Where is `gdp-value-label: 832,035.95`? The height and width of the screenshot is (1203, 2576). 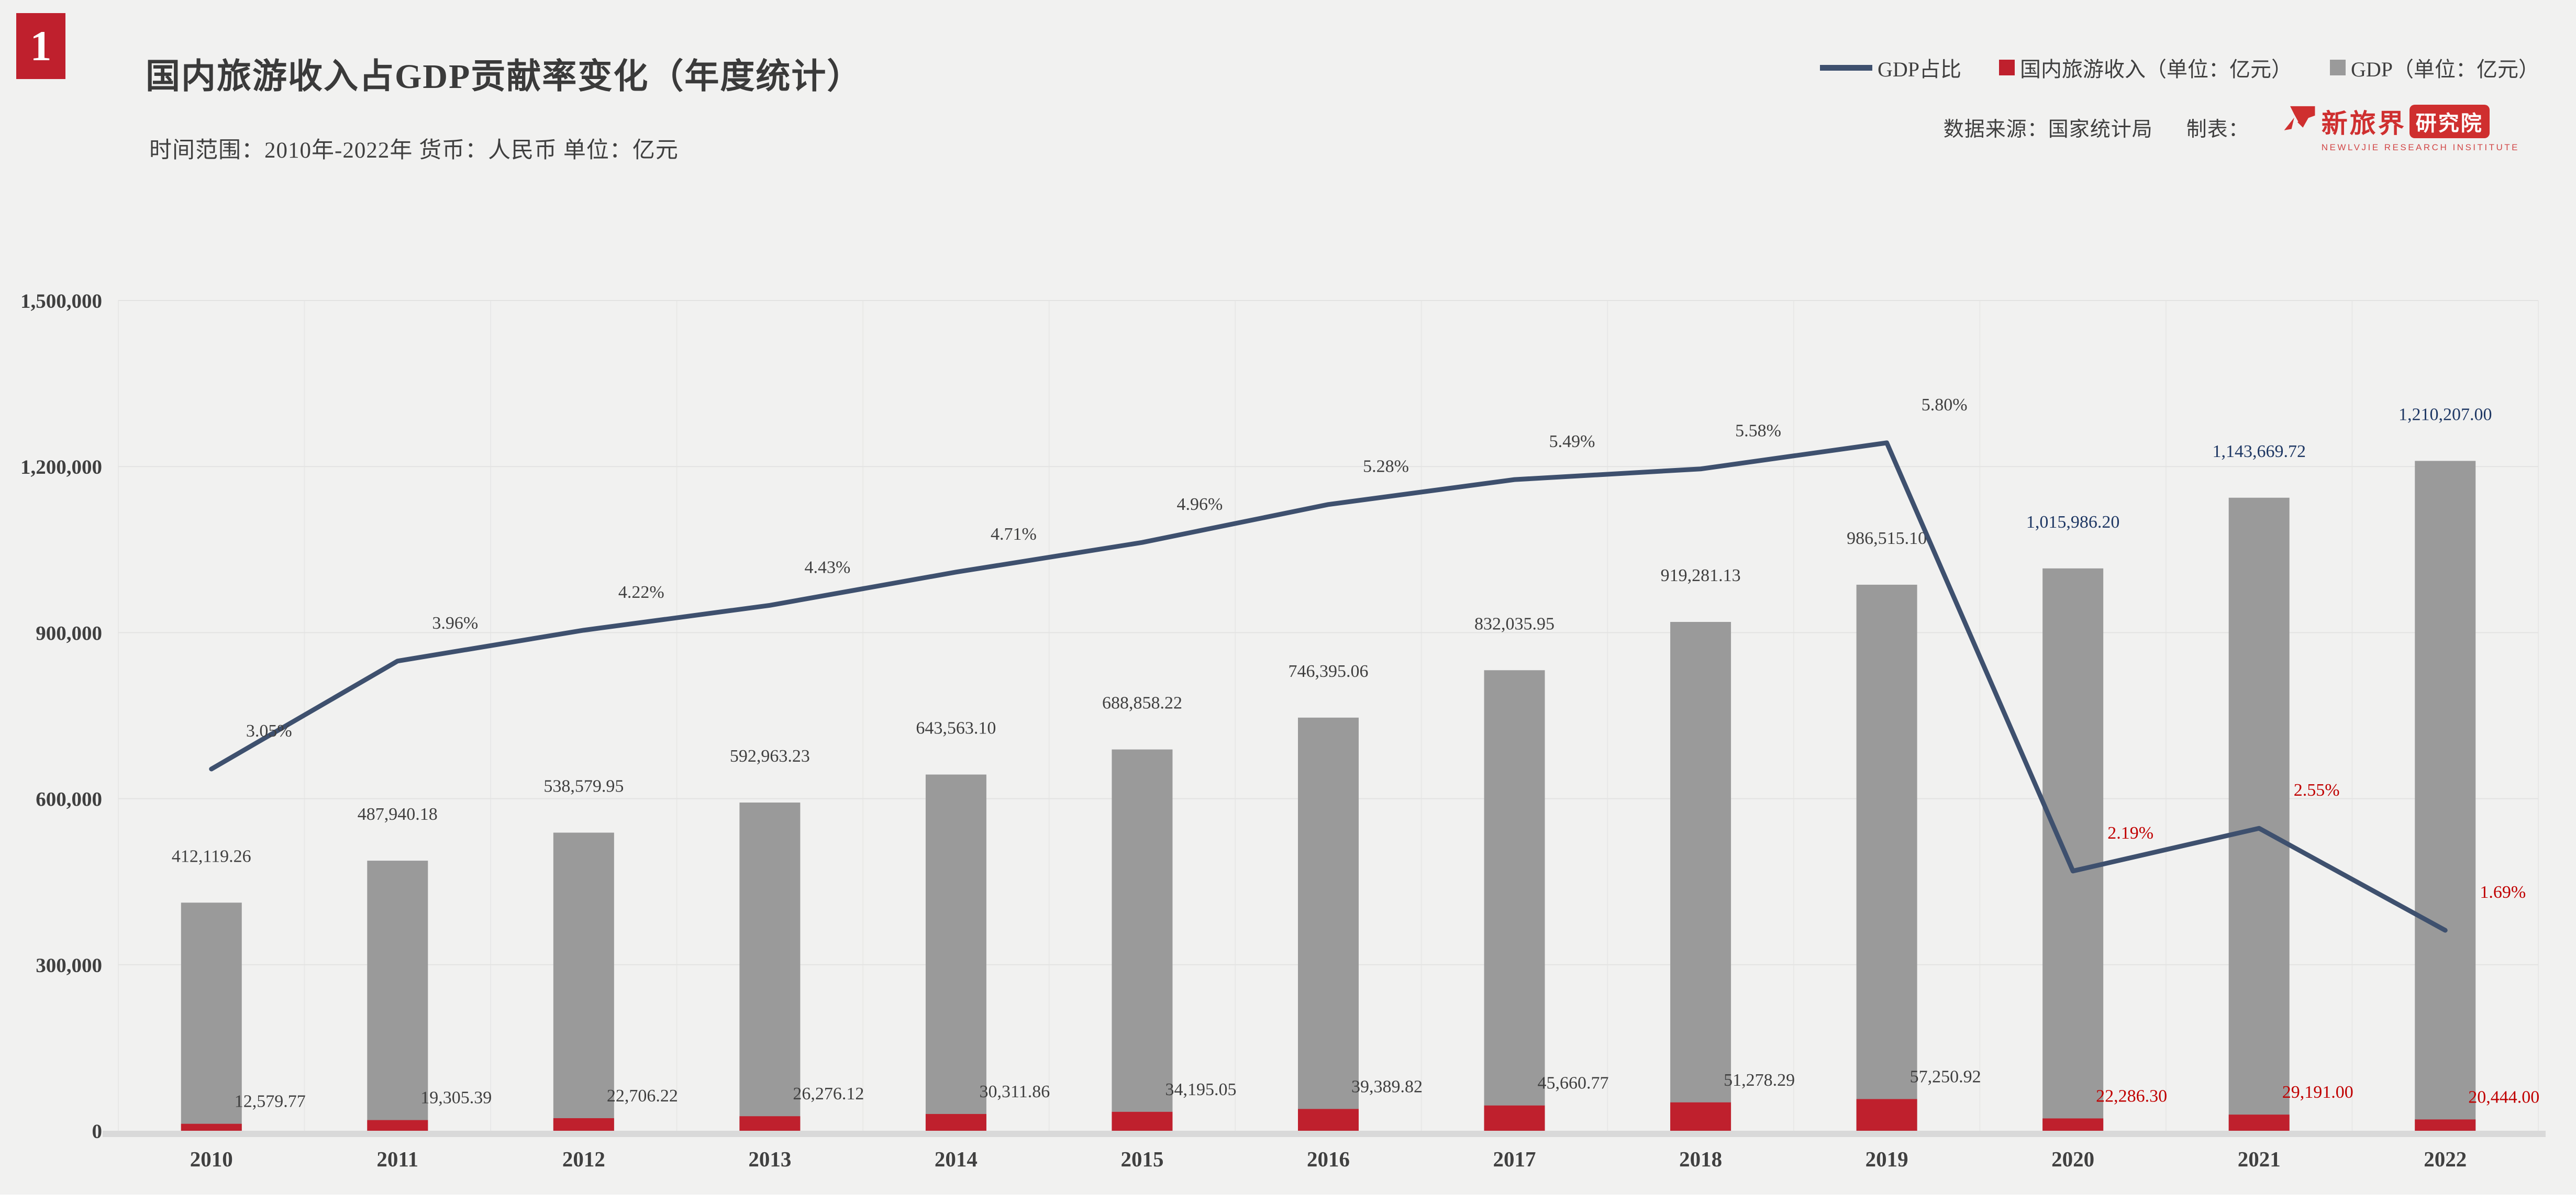
gdp-value-label: 832,035.95 is located at coordinates (1514, 623).